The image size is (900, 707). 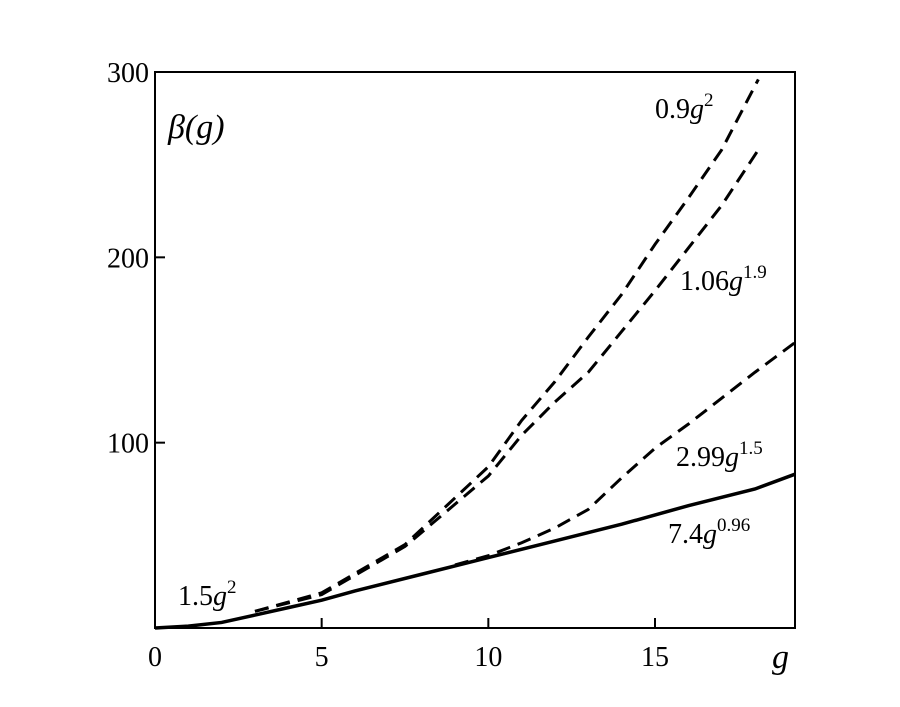 What do you see at coordinates (155, 657) in the screenshot?
I see `x-tick-label: 0` at bounding box center [155, 657].